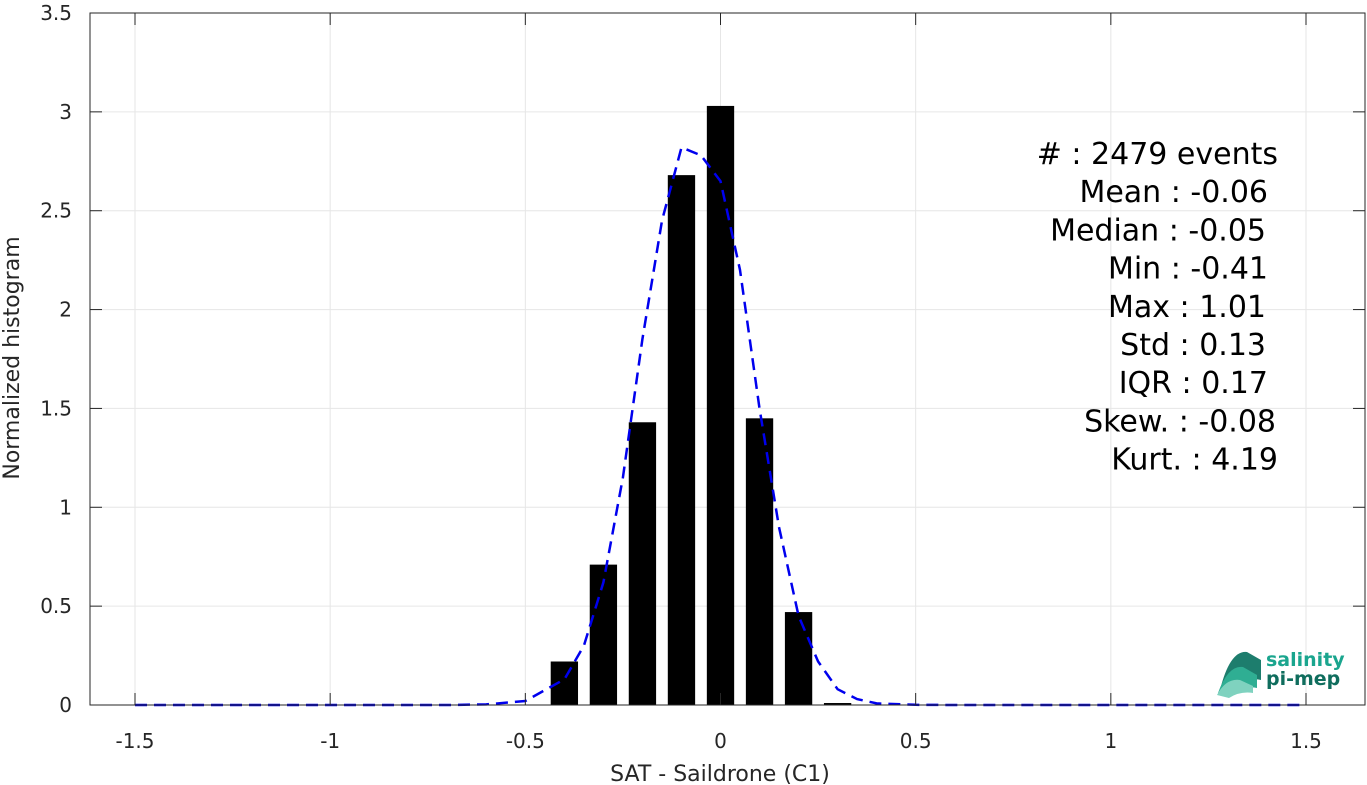  I want to click on x-tick-labels: -1.5 -1 -0.5 0 0.5 1 1.5, so click(718, 741).